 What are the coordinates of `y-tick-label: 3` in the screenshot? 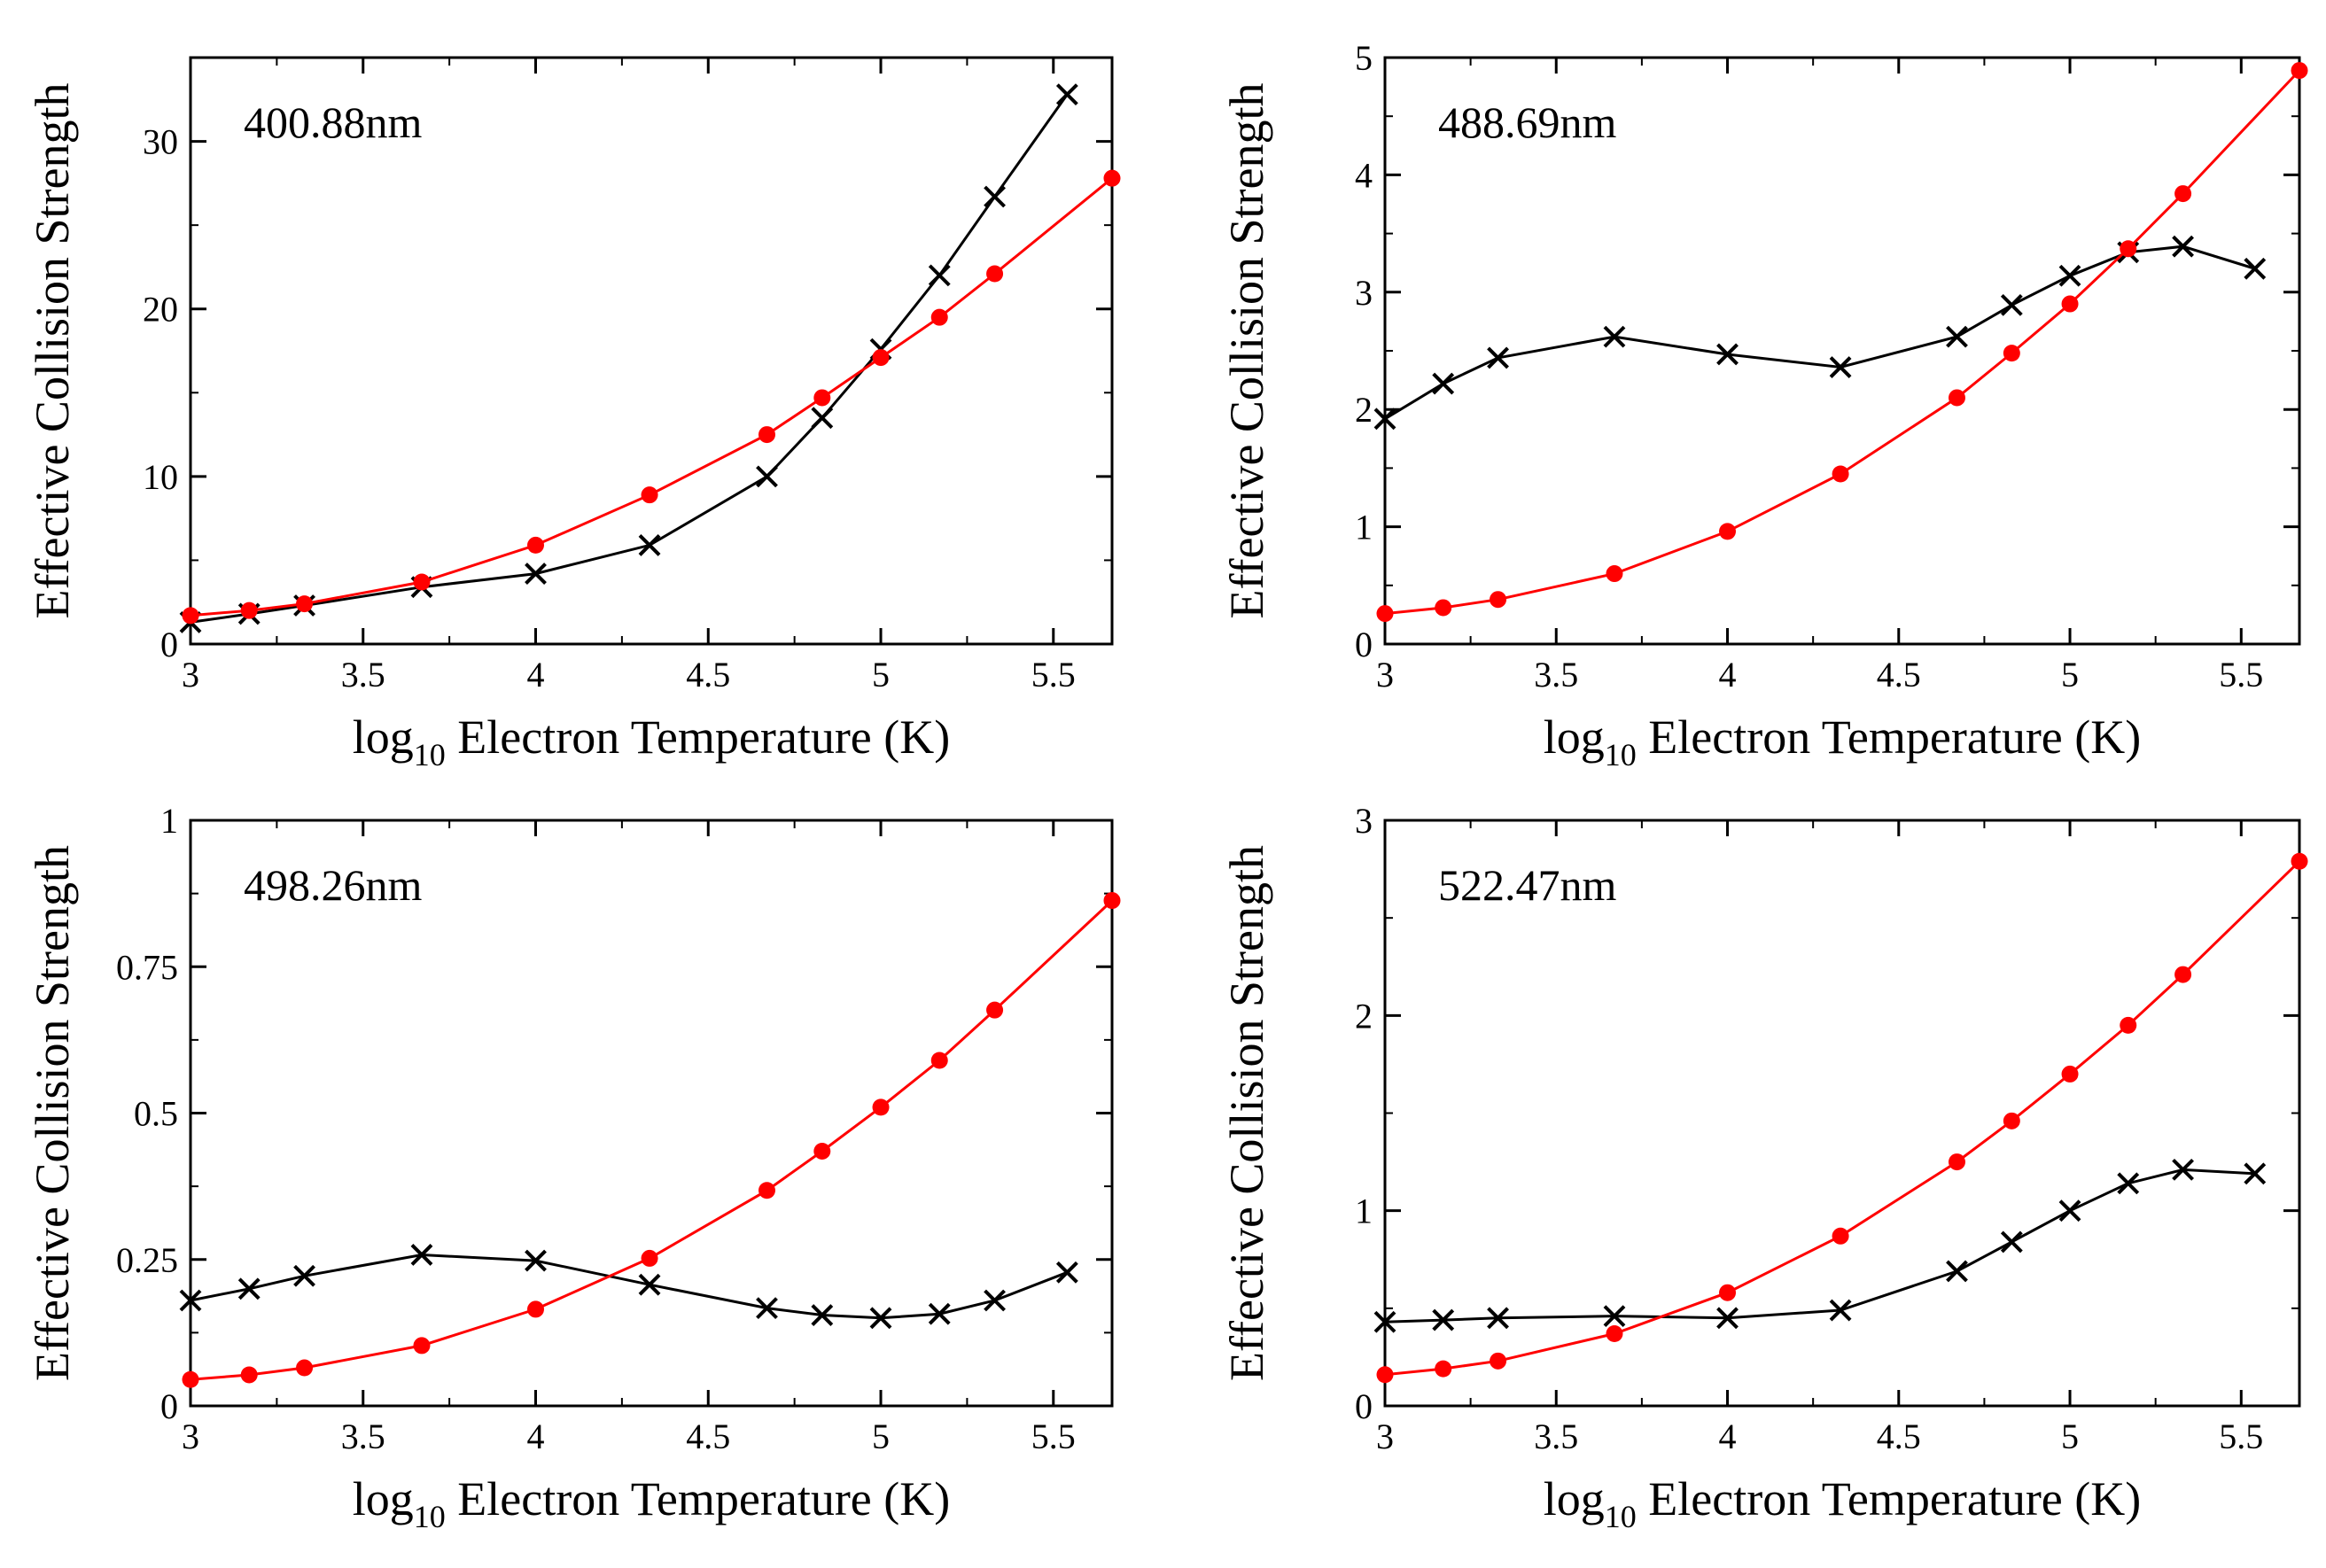 It's located at (1364, 293).